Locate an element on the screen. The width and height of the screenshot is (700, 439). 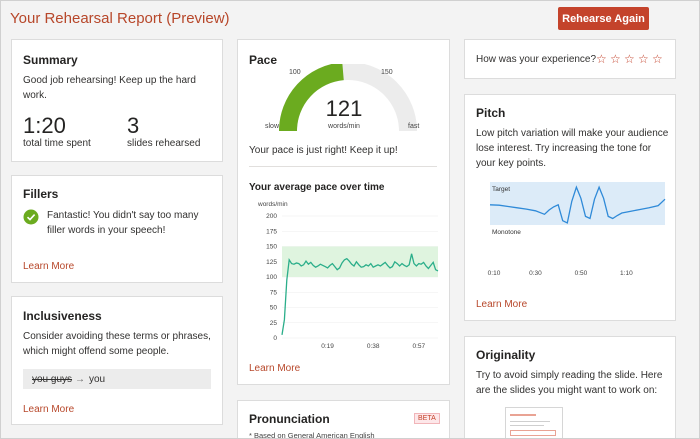
pronunciation-title: Pronunciation is located at coordinates (289, 419).